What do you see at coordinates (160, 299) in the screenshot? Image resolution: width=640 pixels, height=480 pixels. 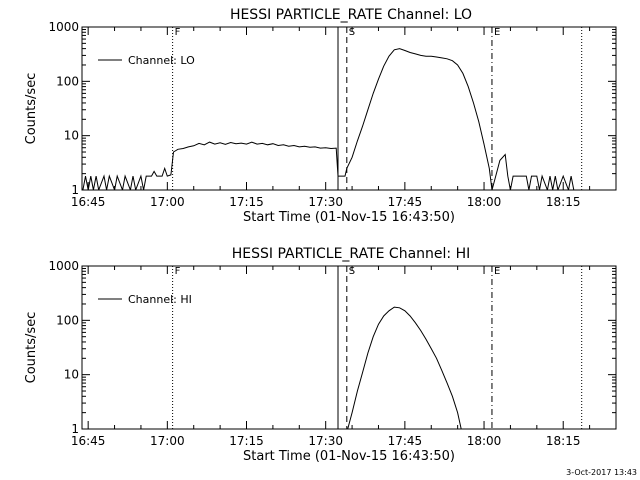 I see `legend-entry: Channel: HI` at bounding box center [160, 299].